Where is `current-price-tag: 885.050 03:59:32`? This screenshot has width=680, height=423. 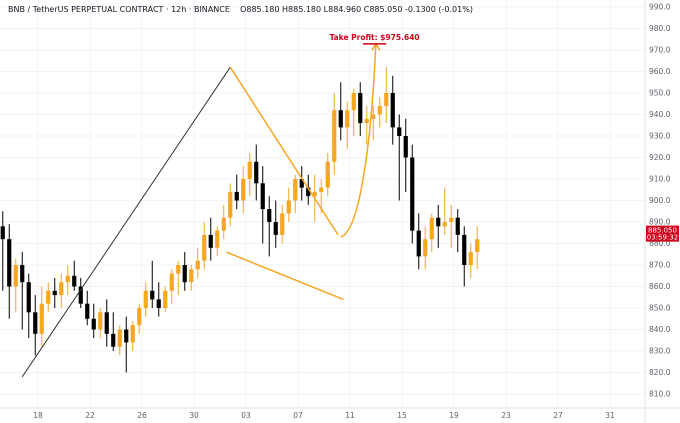
current-price-tag: 885.050 03:59:32 is located at coordinates (662, 233).